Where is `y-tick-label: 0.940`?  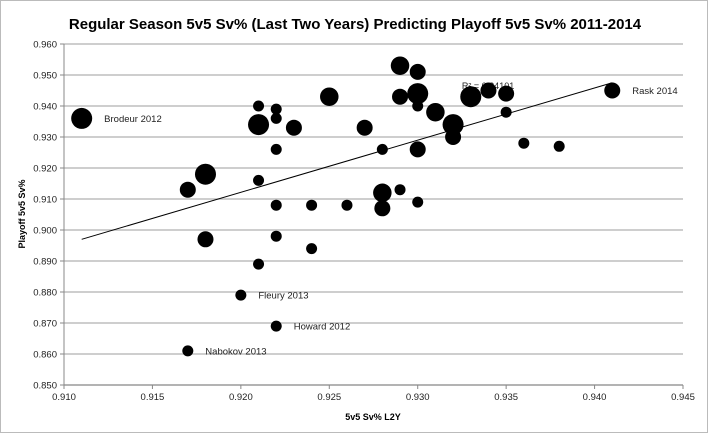 y-tick-label: 0.940 is located at coordinates (45, 107).